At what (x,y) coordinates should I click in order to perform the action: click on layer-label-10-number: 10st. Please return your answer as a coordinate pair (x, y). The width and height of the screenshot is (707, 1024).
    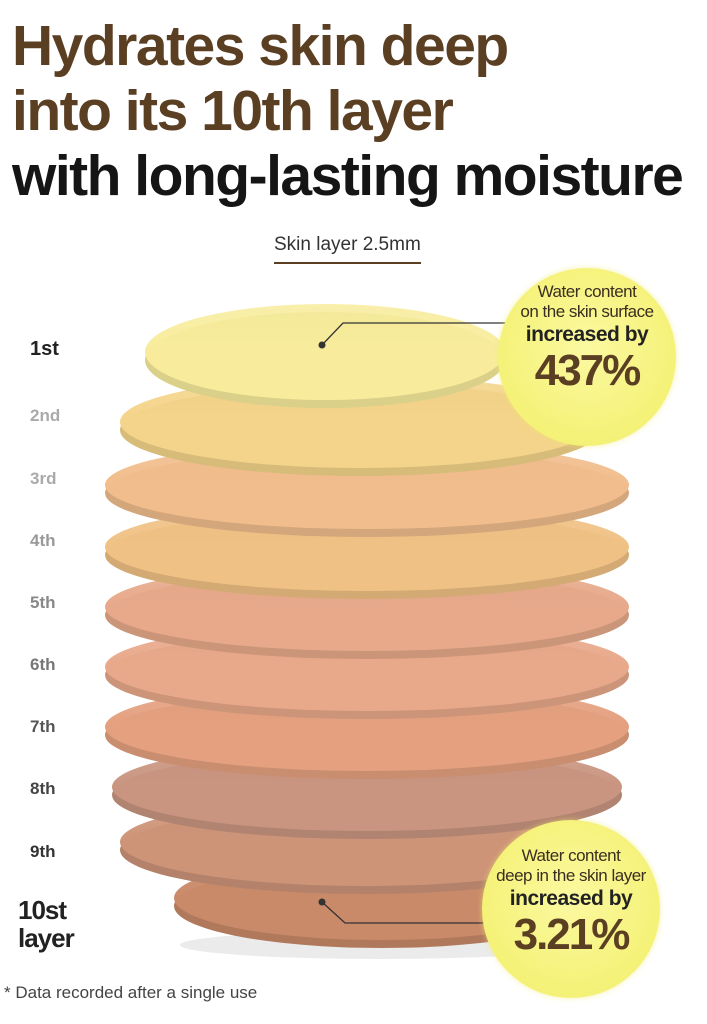
    Looking at the image, I should click on (42, 910).